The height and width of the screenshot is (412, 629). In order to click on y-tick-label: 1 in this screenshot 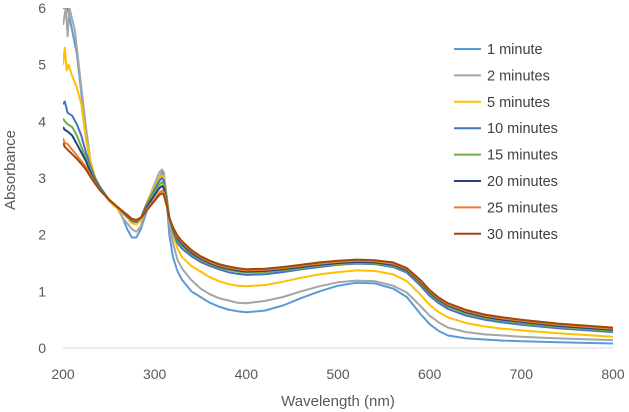, I will do `click(42, 291)`.